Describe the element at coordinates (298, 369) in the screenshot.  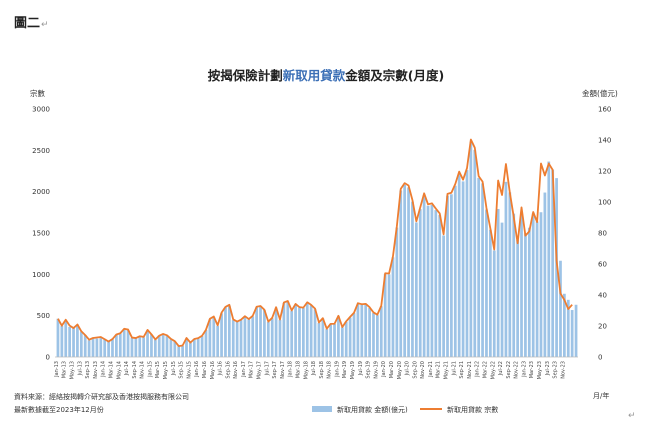
I see `x-tick-label: Mar-18` at that location.